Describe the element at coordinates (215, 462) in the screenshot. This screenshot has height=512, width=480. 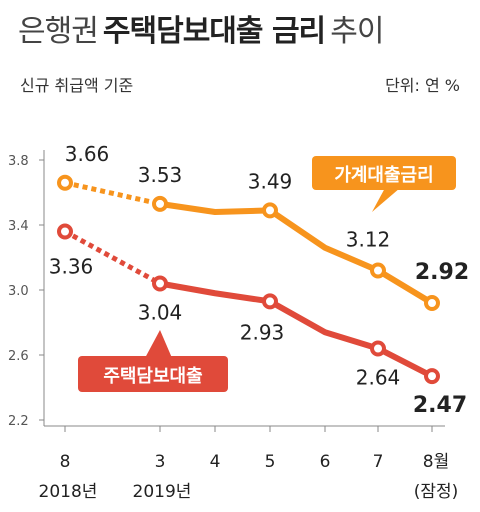
I see `x-tick-label: 4` at that location.